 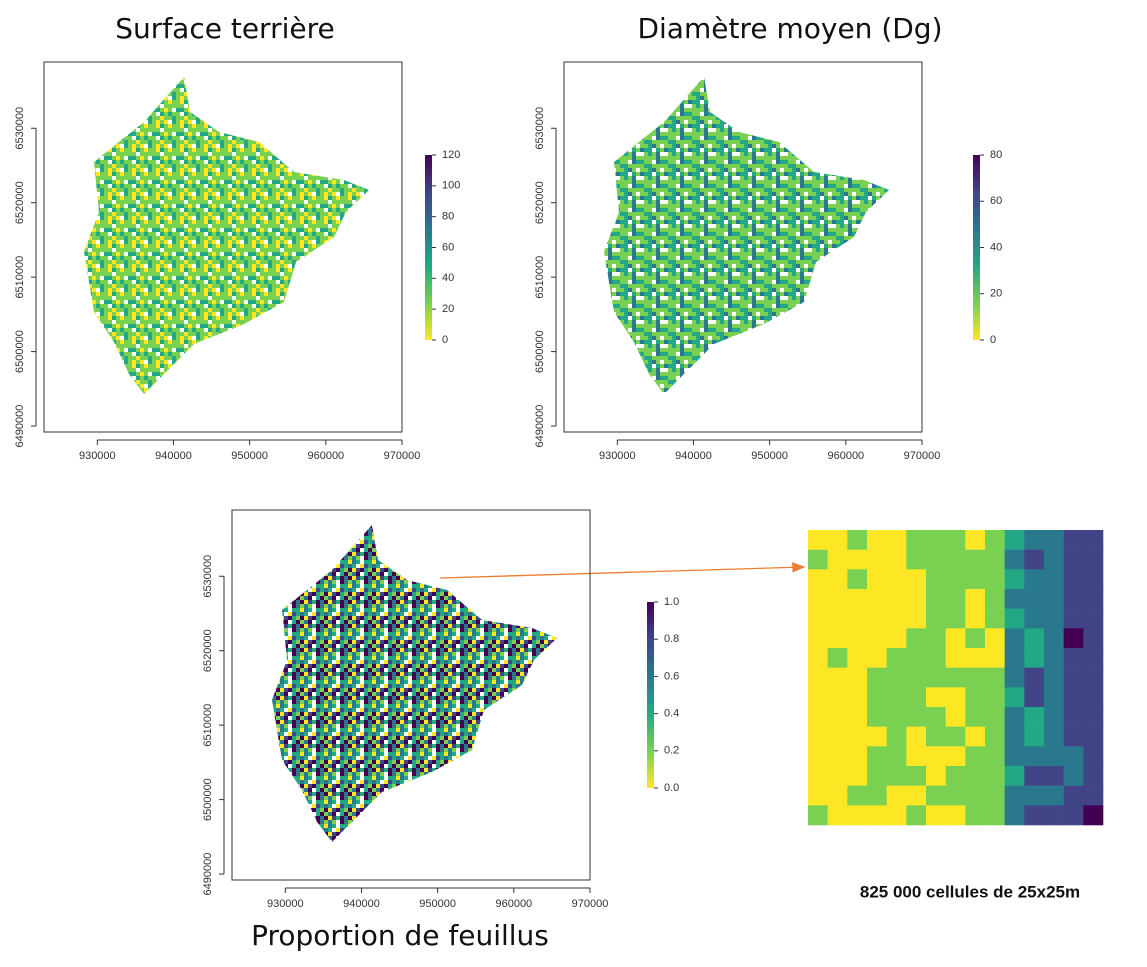 I want to click on map-title: Surface terrière, so click(x=224, y=28).